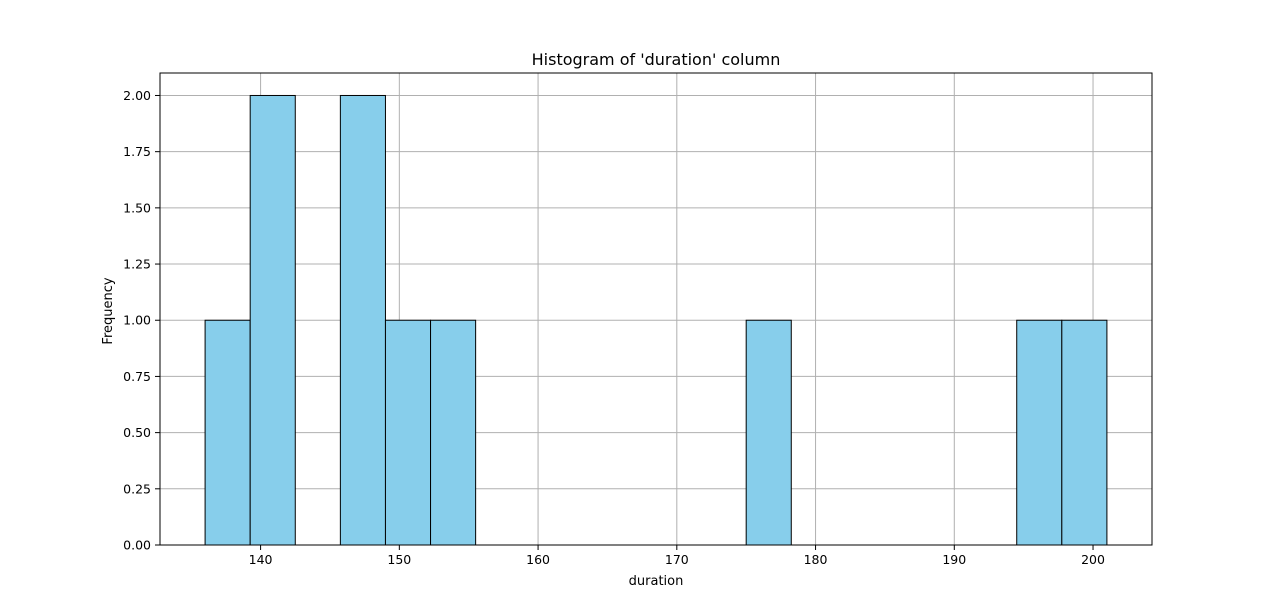 The image size is (1280, 612). What do you see at coordinates (137, 432) in the screenshot?
I see `y-tick-label: 0.50` at bounding box center [137, 432].